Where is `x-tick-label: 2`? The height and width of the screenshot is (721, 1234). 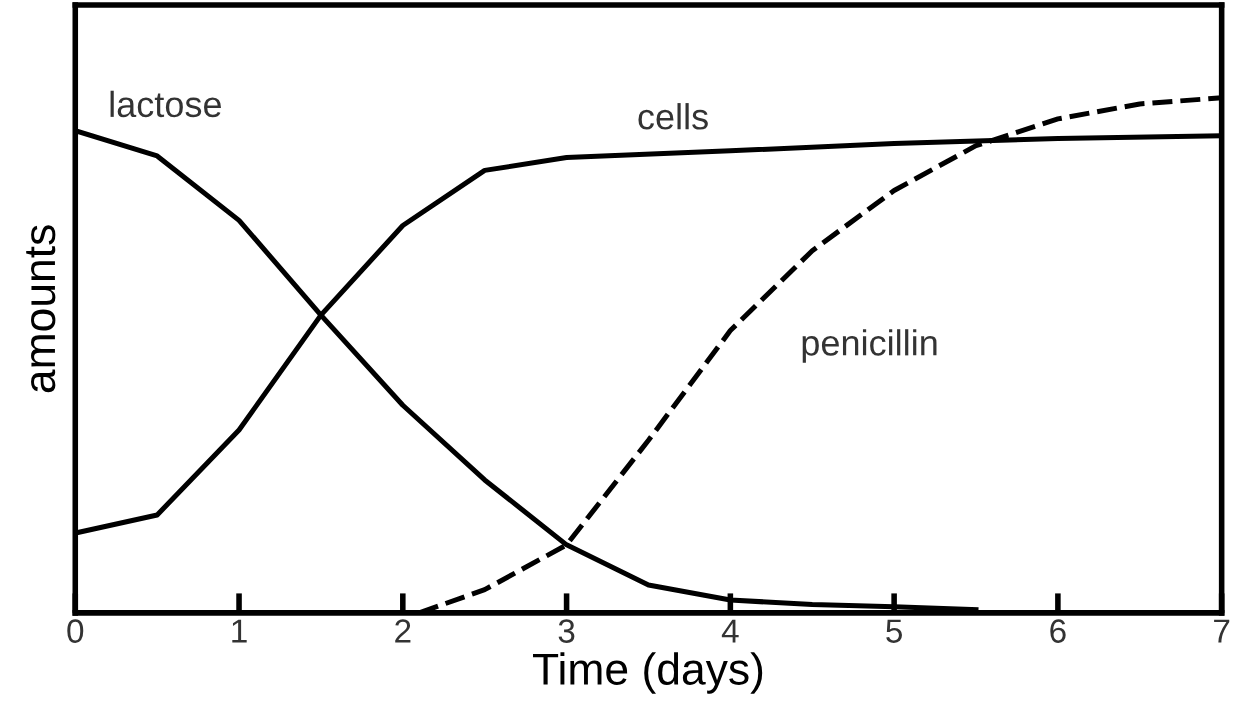
x-tick-label: 2 is located at coordinates (403, 631).